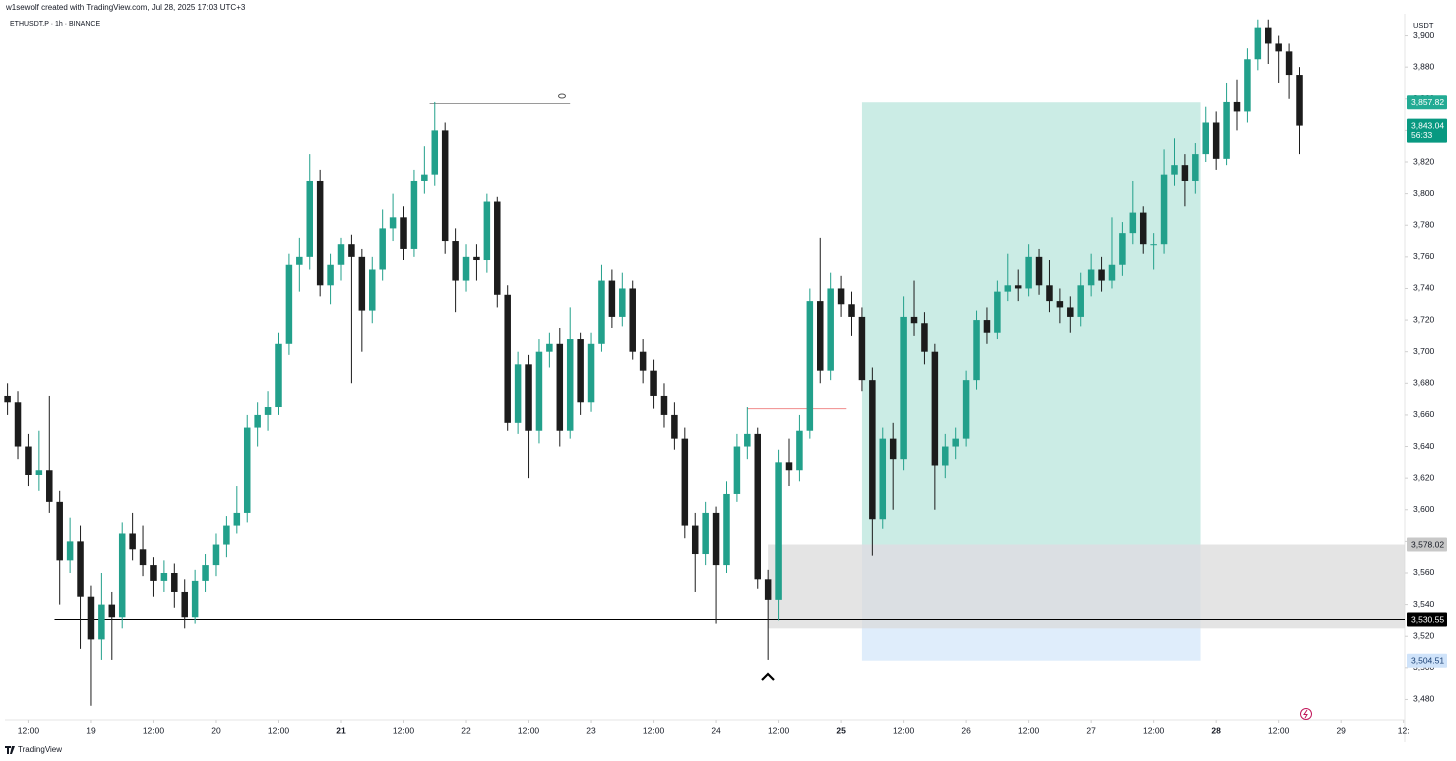 The image size is (1456, 761). I want to click on hline-label: 3,530.55, so click(1427, 619).